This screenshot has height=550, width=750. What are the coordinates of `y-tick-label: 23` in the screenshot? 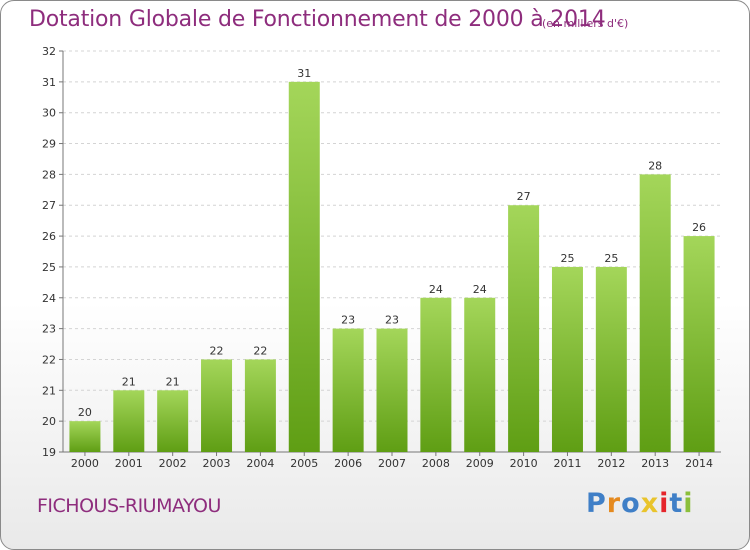 It's located at (49, 329).